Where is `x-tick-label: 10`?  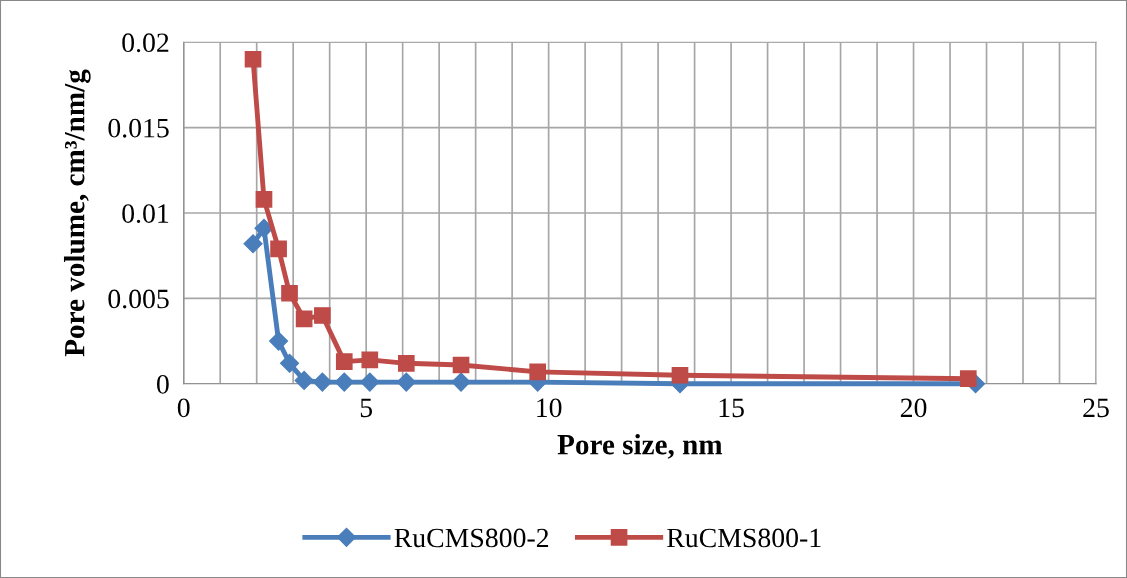 x-tick-label: 10 is located at coordinates (549, 408).